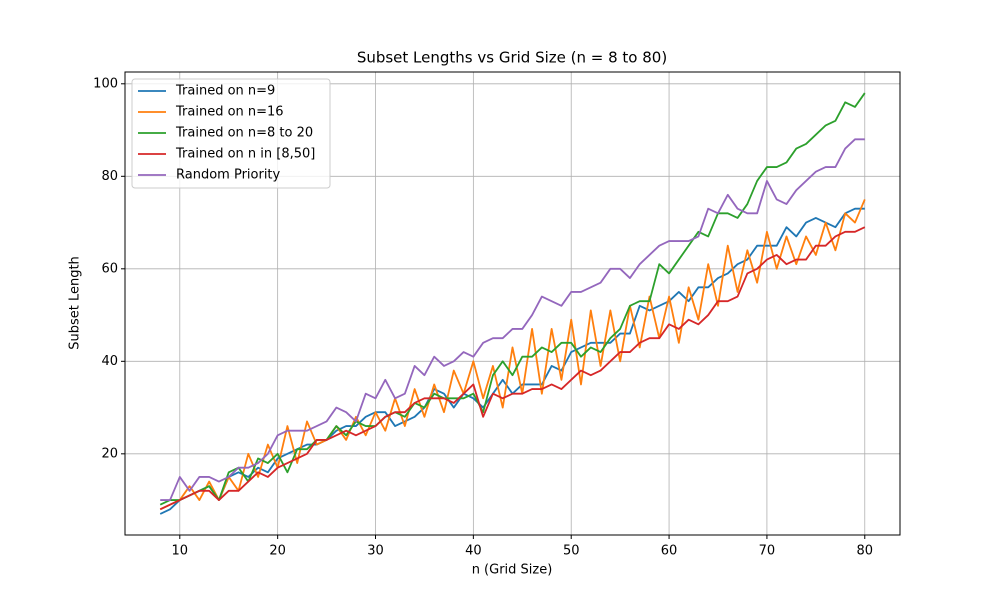 Image resolution: width=1000 pixels, height=600 pixels. Describe the element at coordinates (105, 83) in the screenshot. I see `y-tick-label: 100` at that location.